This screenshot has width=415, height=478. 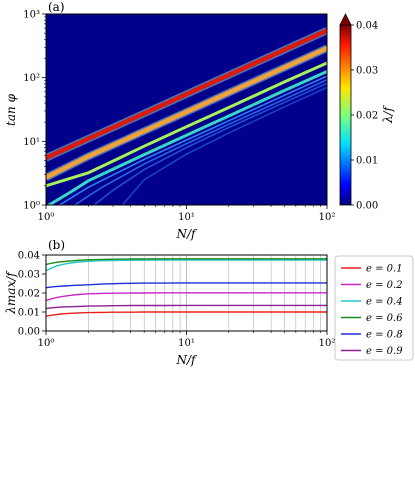 What do you see at coordinates (29, 256) in the screenshot?
I see `line-plot-y-tick-label: 0.04` at bounding box center [29, 256].